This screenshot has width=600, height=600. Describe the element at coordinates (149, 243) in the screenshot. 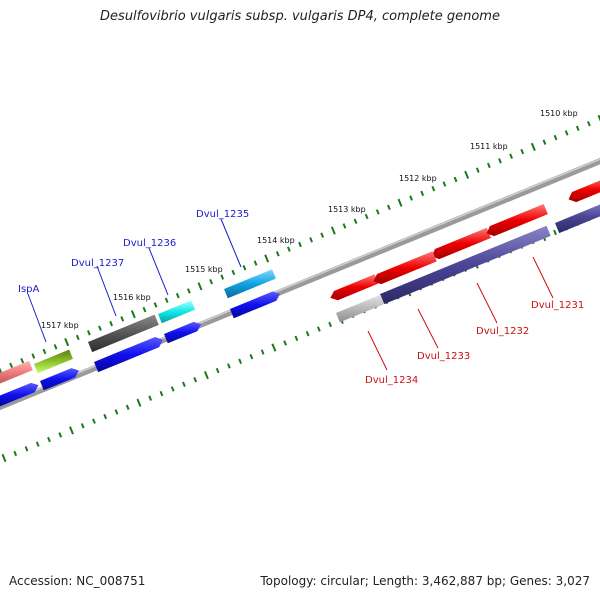

I see `gene-label-dvul-1236: Dvul_1236` at that location.